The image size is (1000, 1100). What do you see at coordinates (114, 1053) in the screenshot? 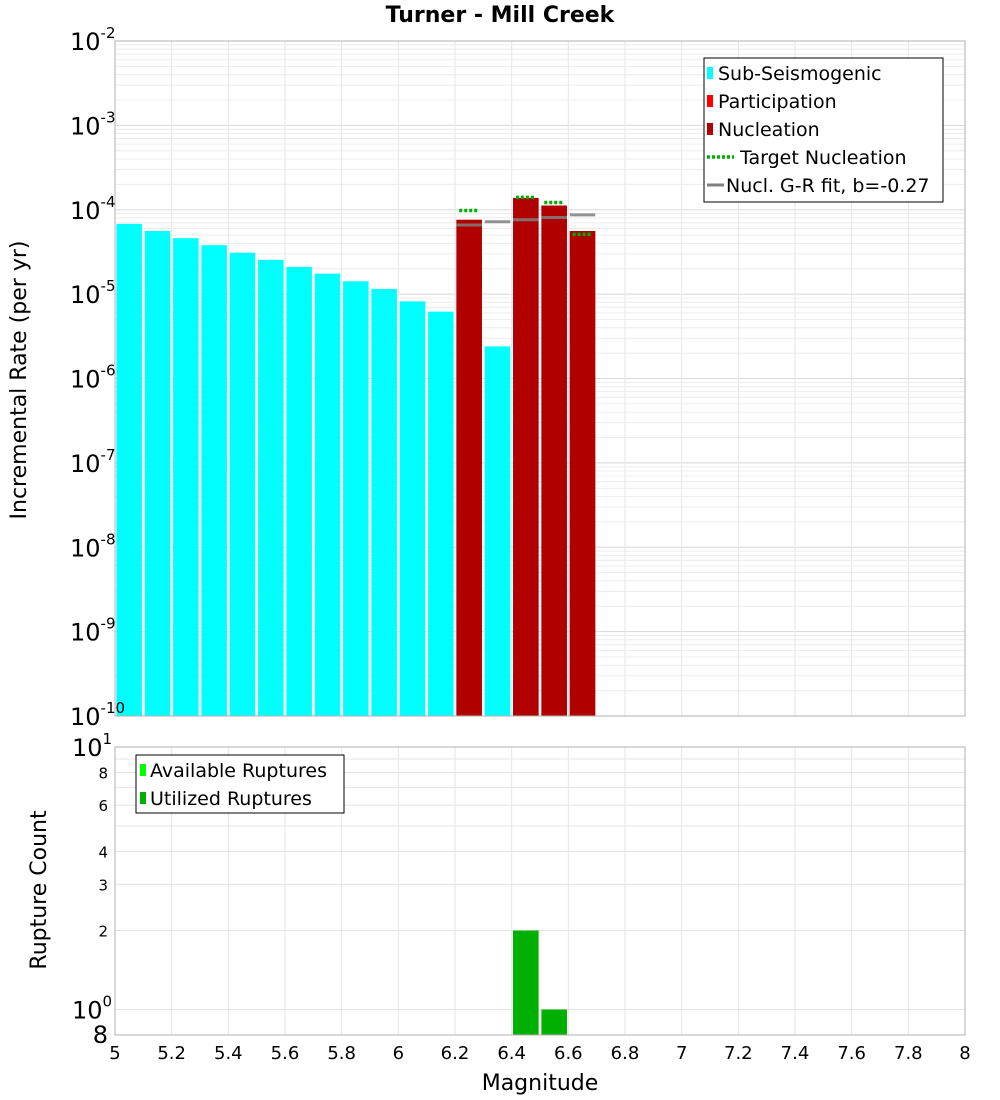
I see `x-tick-label: 5` at bounding box center [114, 1053].